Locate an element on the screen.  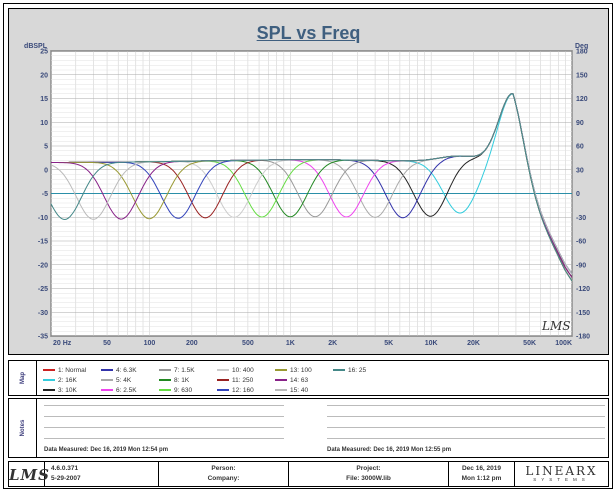
legend-item: 12: 160 is located at coordinates (235, 390).